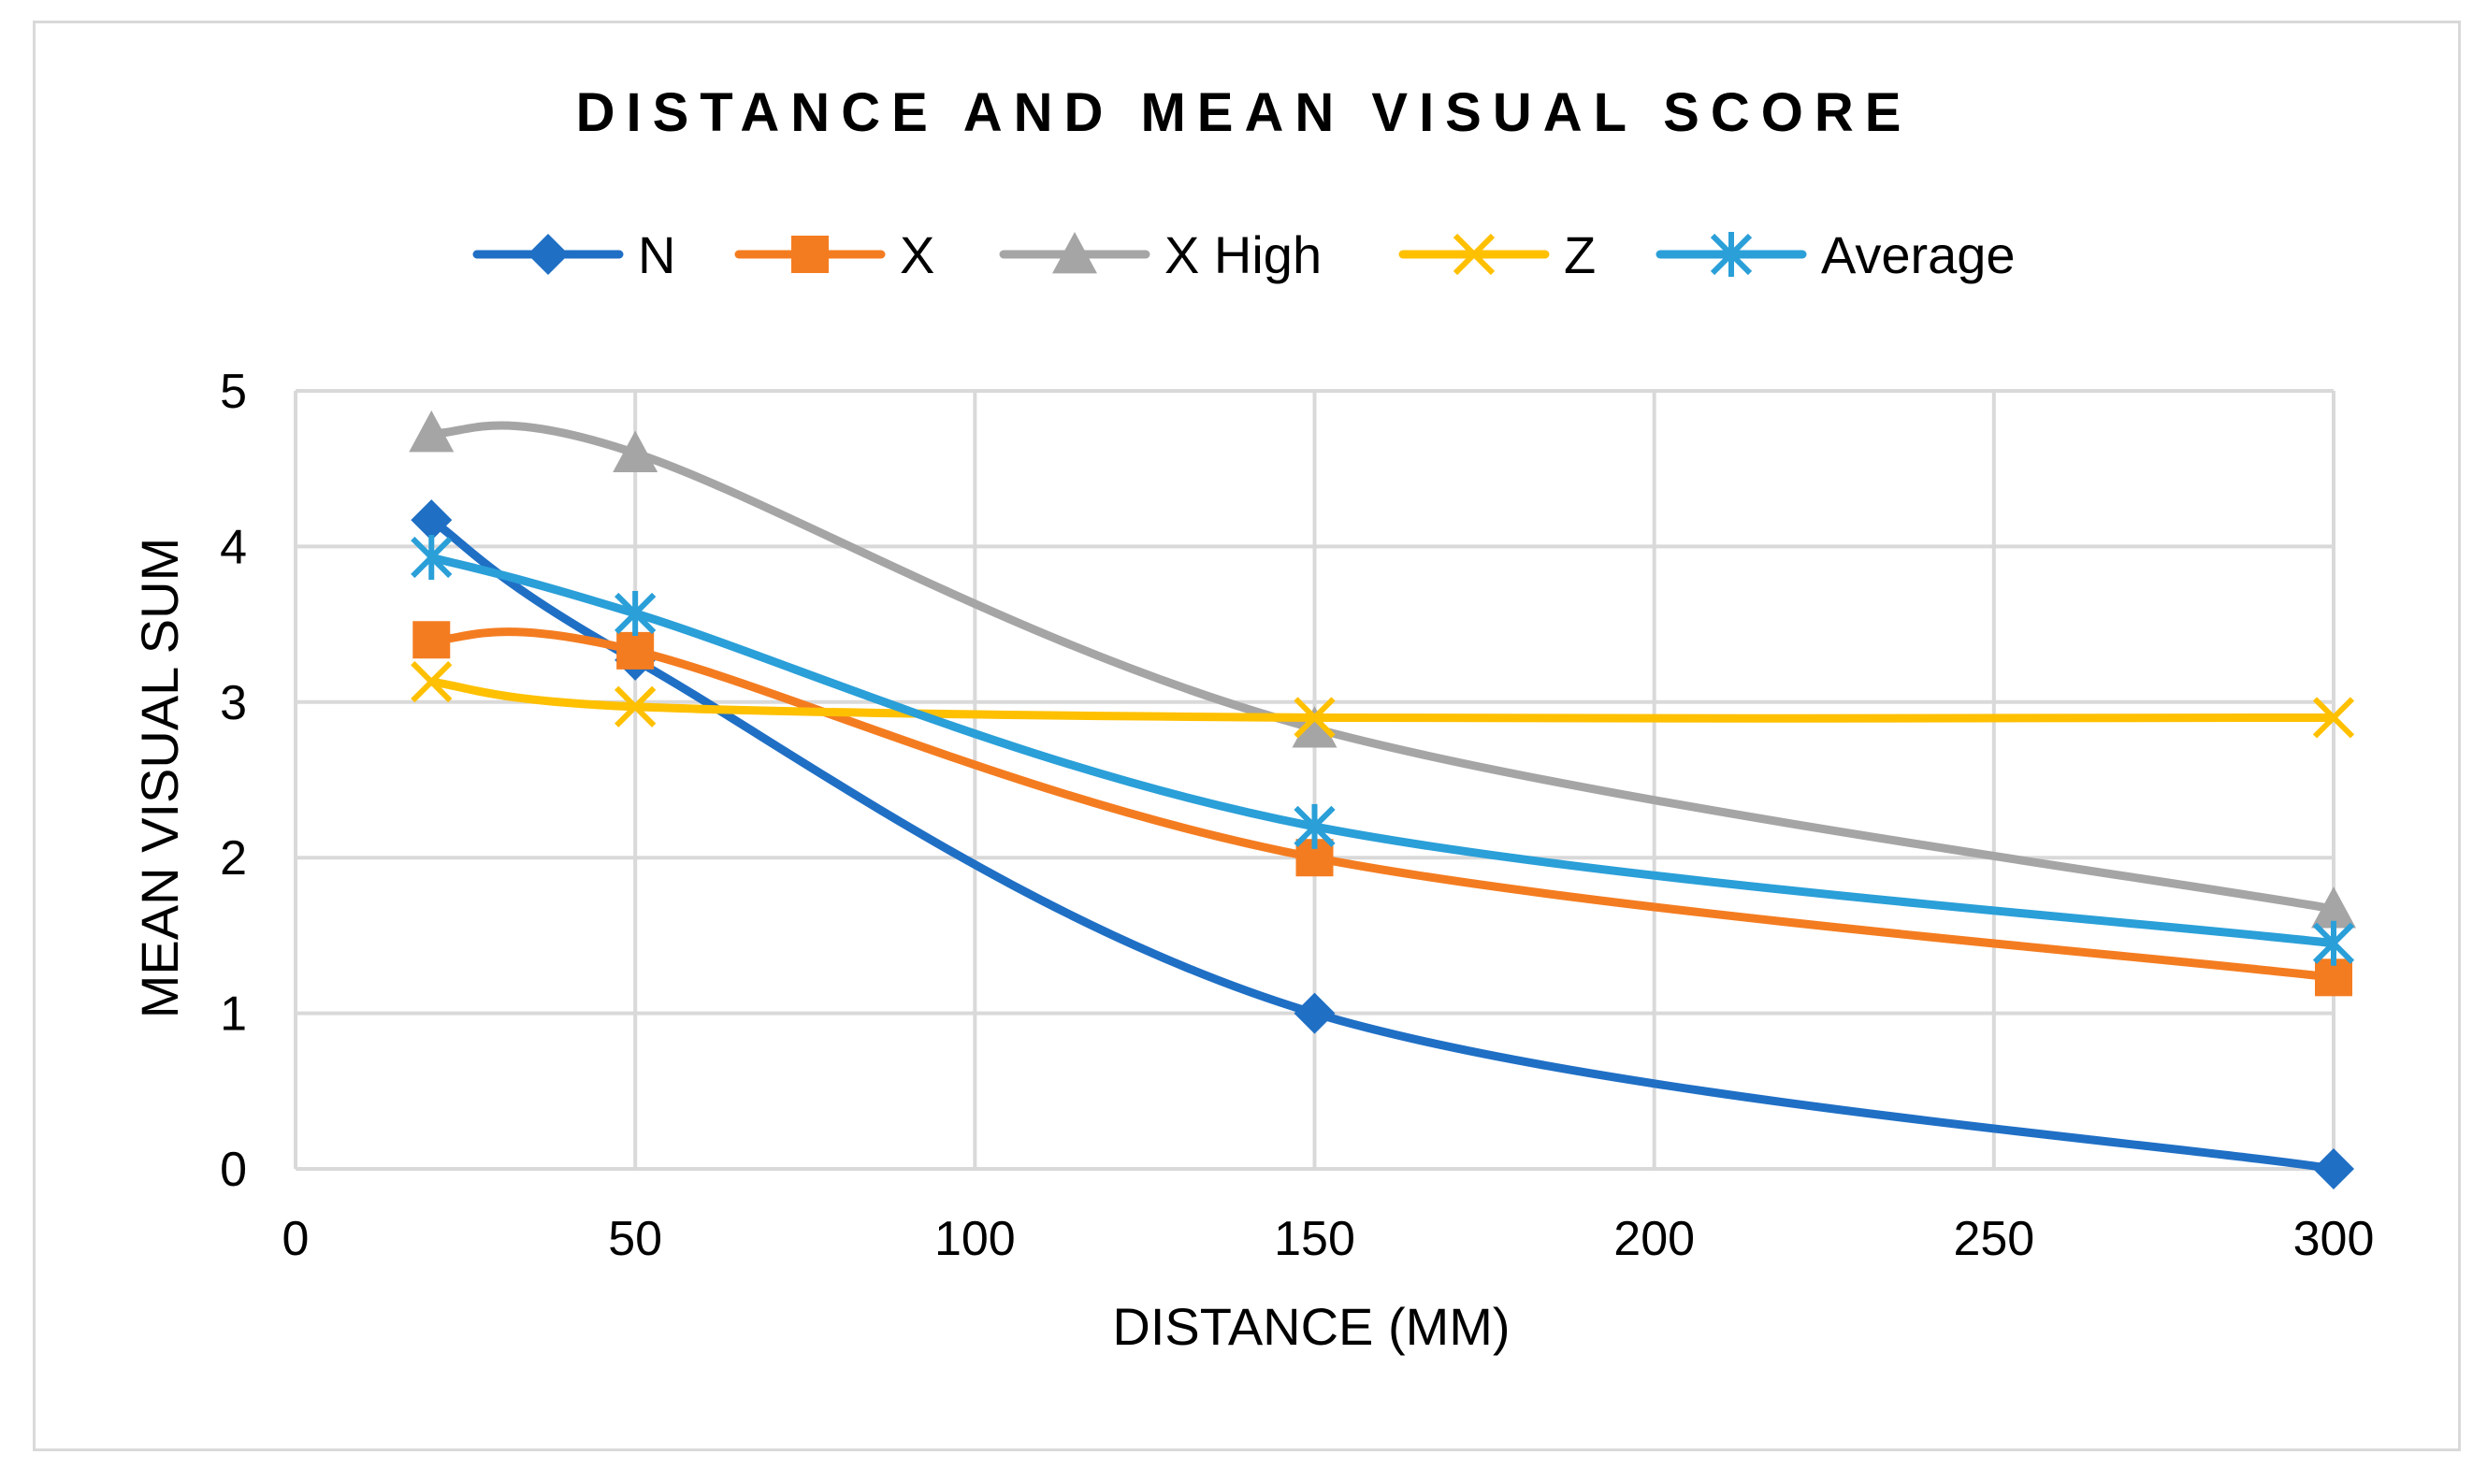 The width and height of the screenshot is (2487, 1484). I want to click on chart-title: DISTANCE AND MEAN VISUAL SCORE, so click(1244, 112).